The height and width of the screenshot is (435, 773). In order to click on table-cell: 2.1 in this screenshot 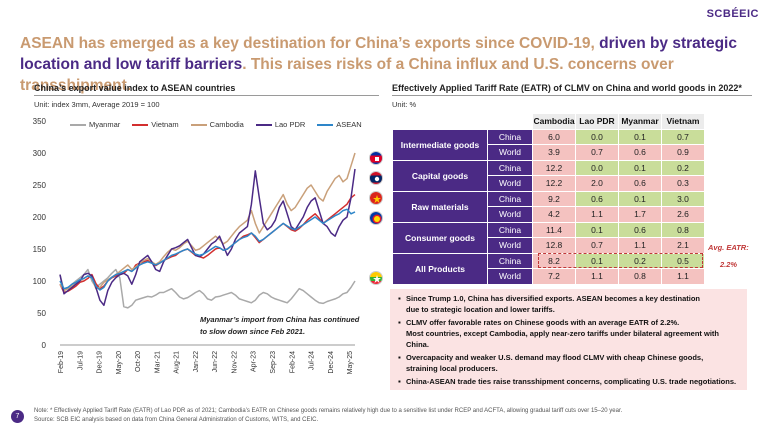, I will do `click(683, 245)`.